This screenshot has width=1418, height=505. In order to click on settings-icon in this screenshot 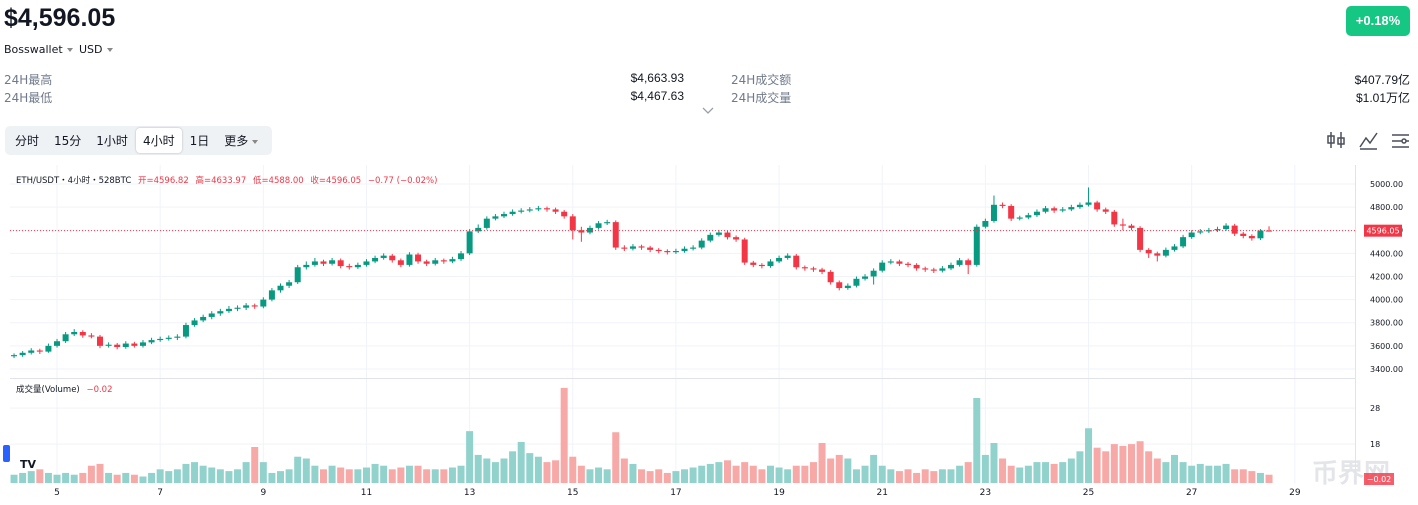, I will do `click(1400, 141)`.